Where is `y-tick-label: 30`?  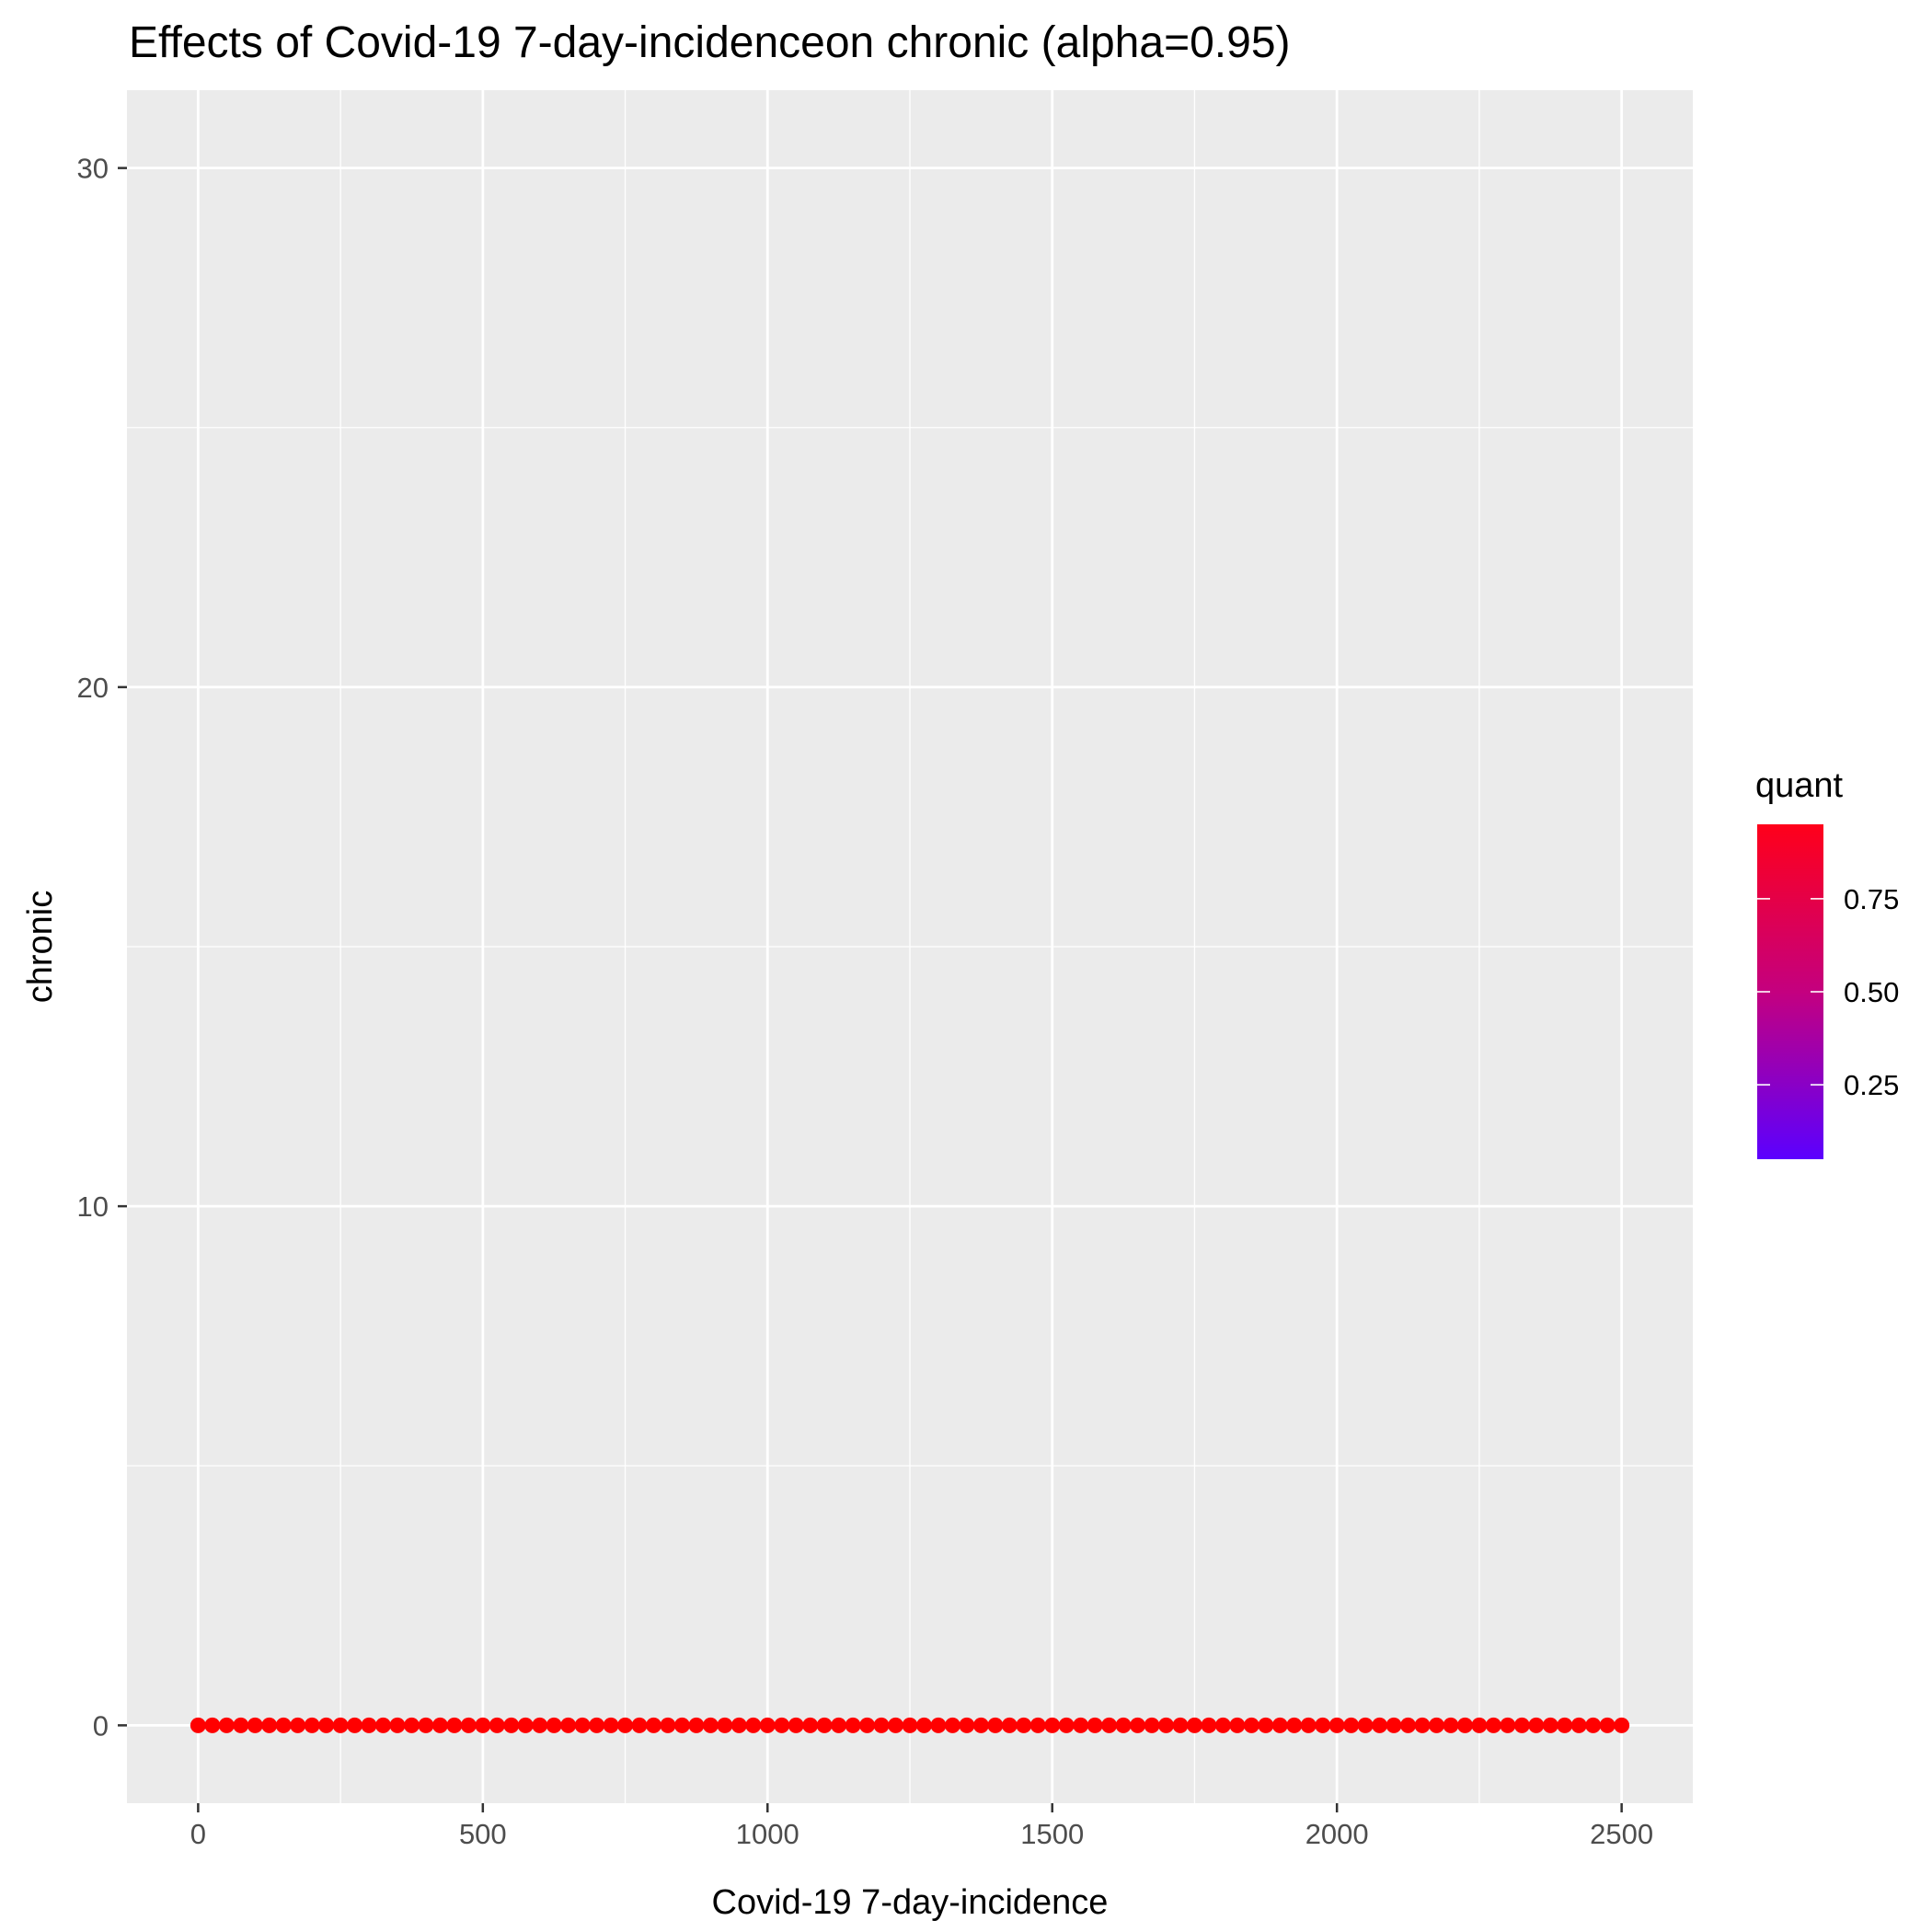 y-tick-label: 30 is located at coordinates (93, 169).